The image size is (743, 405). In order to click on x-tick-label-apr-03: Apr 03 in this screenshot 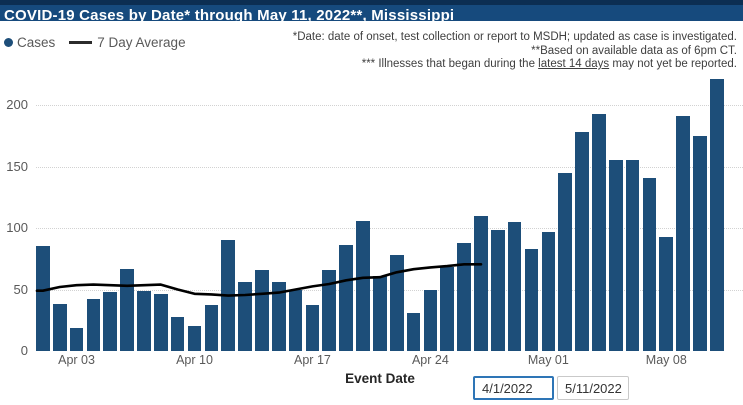, I will do `click(76, 360)`.